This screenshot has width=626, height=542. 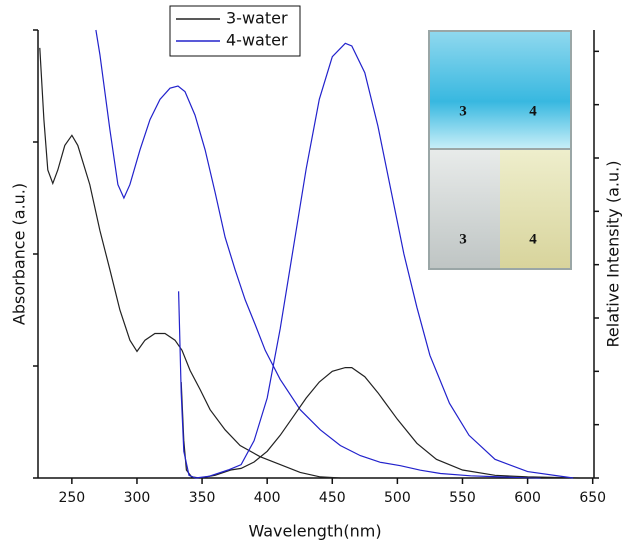 I want to click on x-tick-label: 350, so click(x=202, y=498).